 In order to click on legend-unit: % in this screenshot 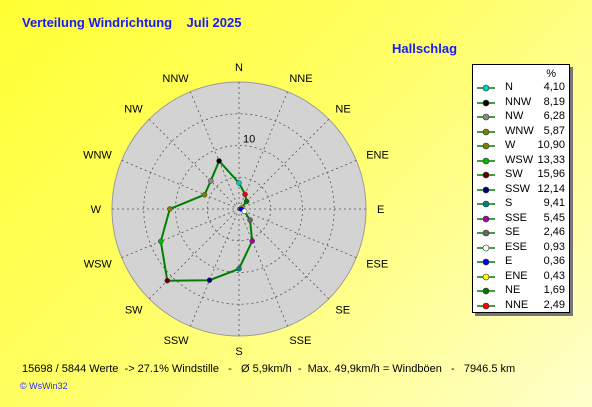, I will do `click(551, 74)`.